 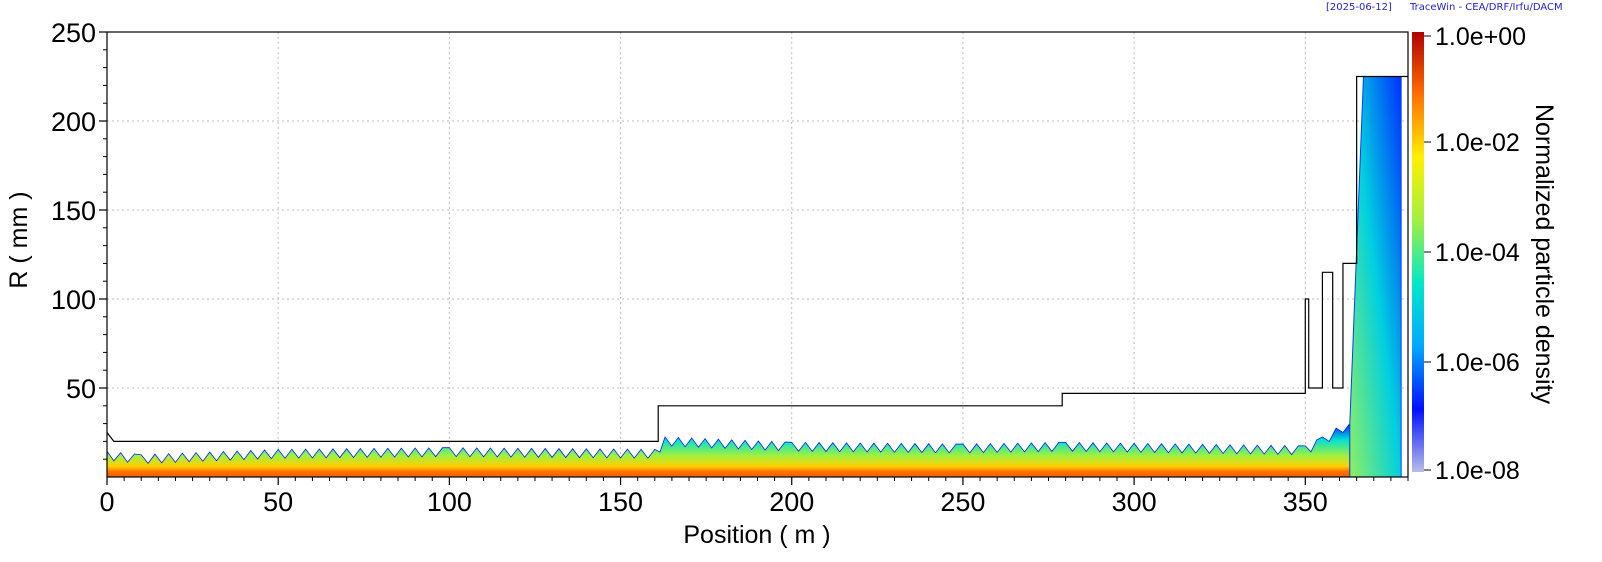 What do you see at coordinates (1418, 252) in the screenshot?
I see `colorbar` at bounding box center [1418, 252].